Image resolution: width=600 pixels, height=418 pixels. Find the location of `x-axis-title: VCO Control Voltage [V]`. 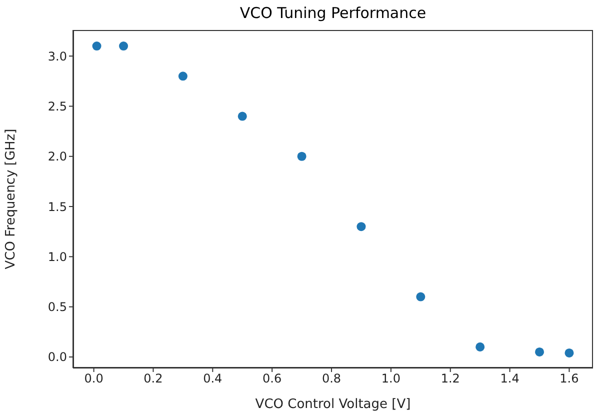

x-axis-title: VCO Control Voltage [V] is located at coordinates (333, 404).